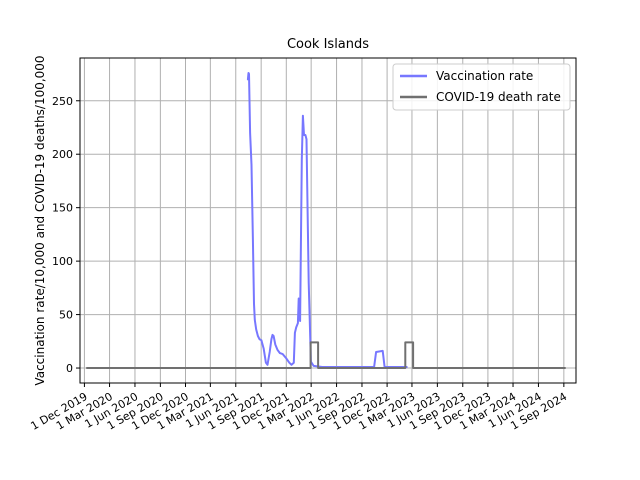  I want to click on legend: Vaccination rate COVID-19 death rate, so click(481, 87).